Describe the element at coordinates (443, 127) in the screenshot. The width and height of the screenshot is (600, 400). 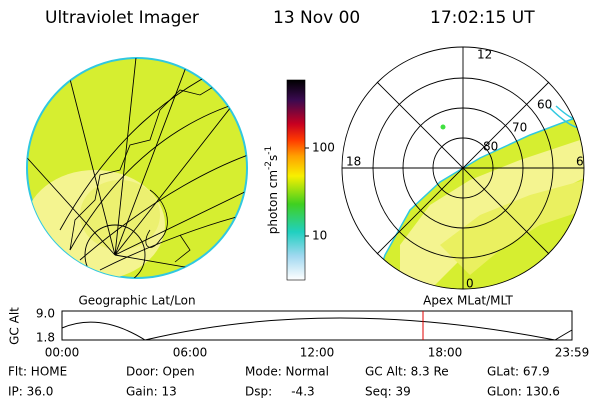
I see `station-dot` at that location.